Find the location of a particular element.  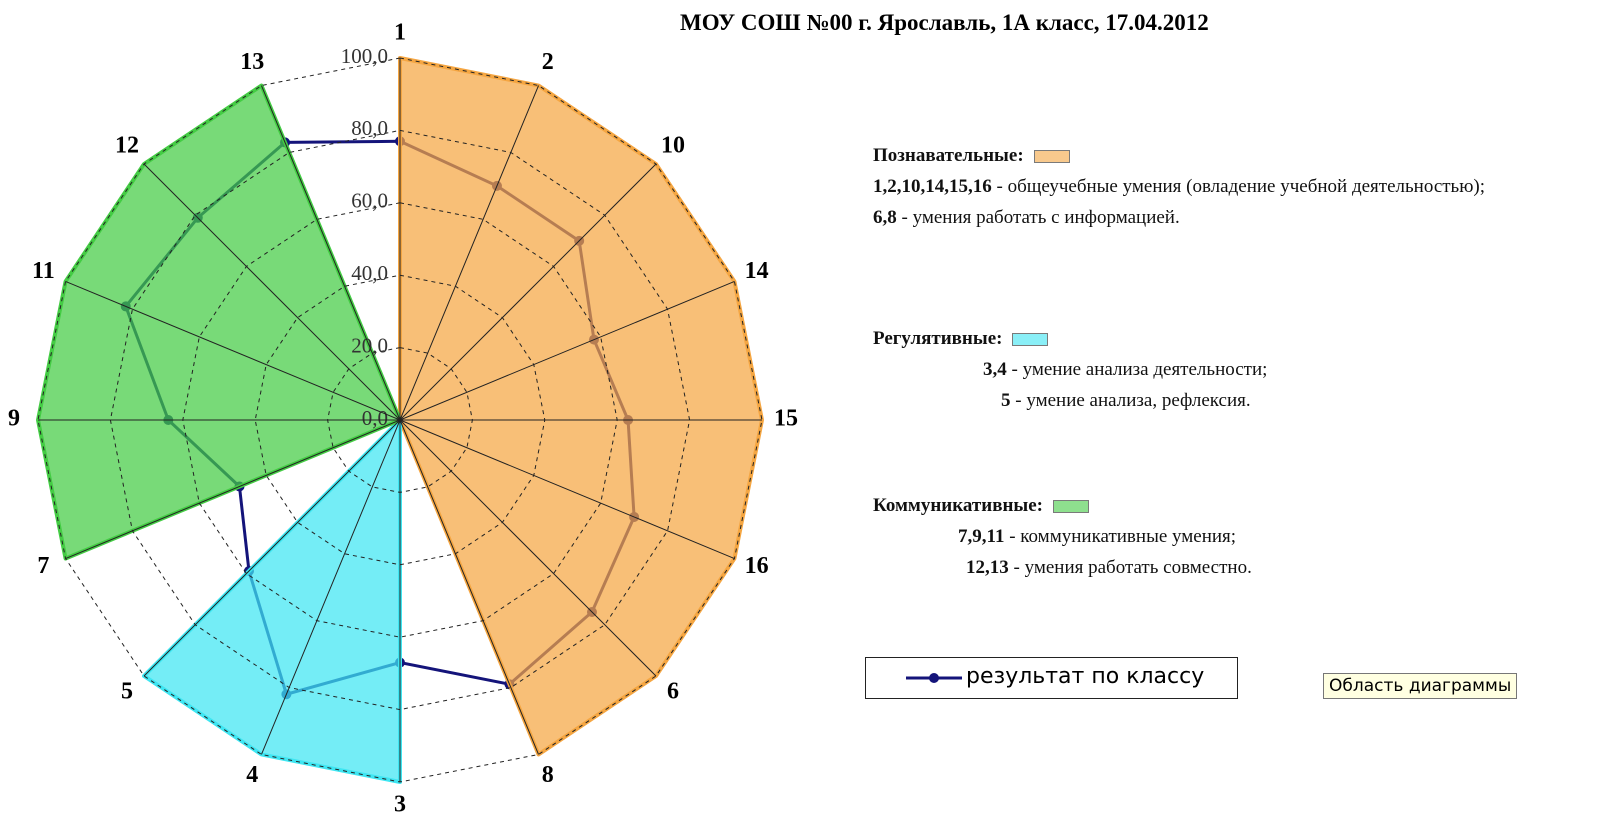

legend-label: Коммуникативные: is located at coordinates (958, 505).